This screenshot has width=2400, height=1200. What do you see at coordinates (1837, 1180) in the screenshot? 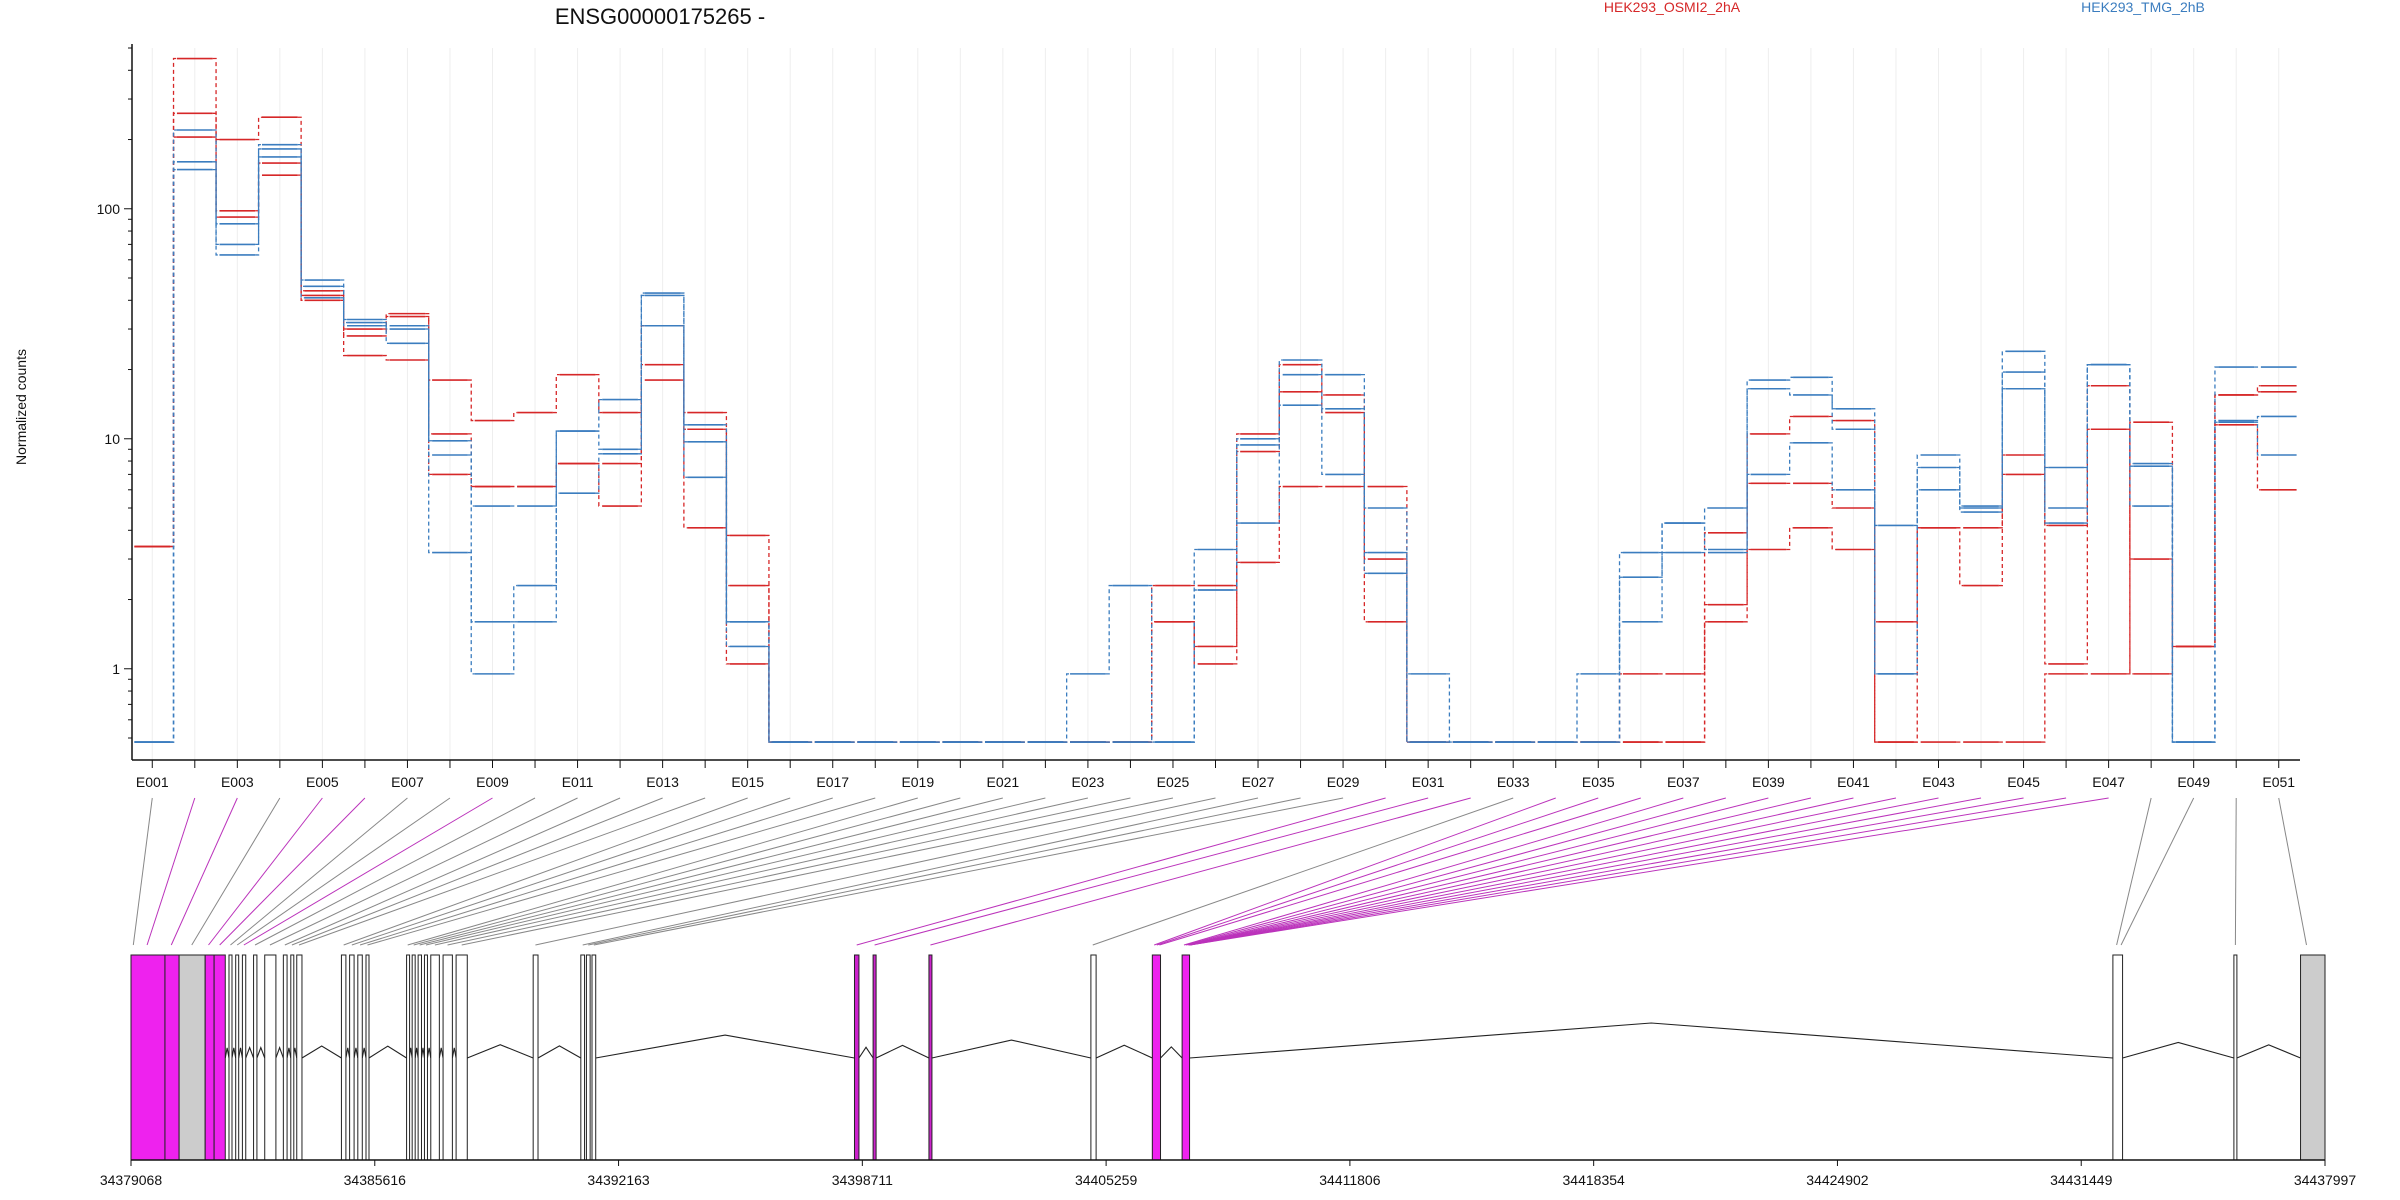
I see `genomic-tick-label: 34424902` at bounding box center [1837, 1180].